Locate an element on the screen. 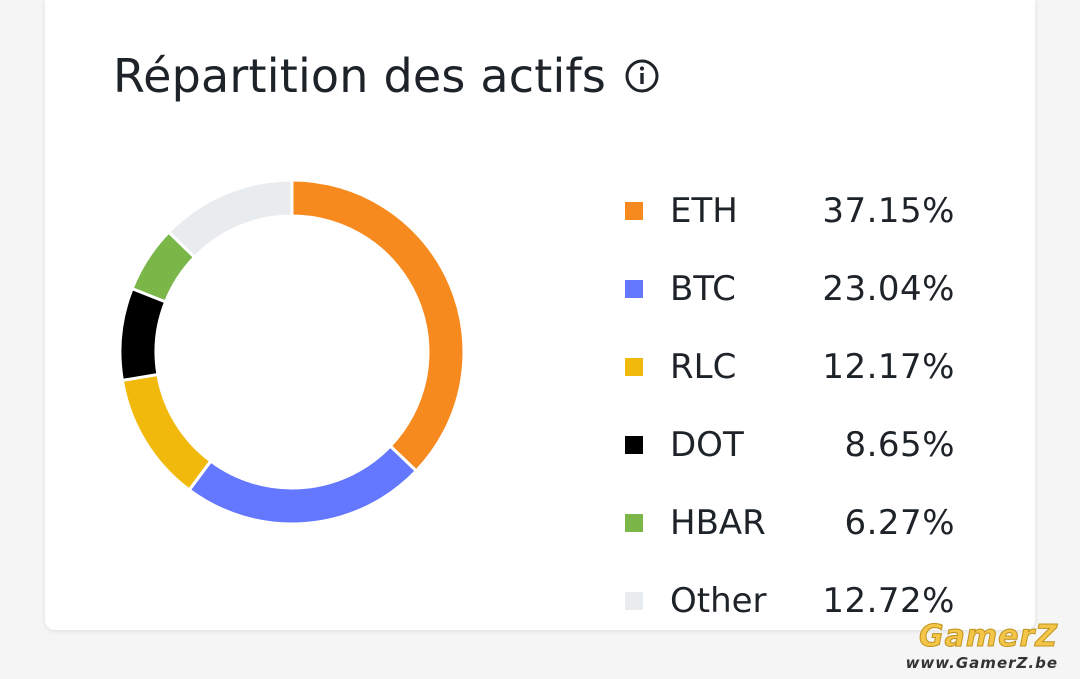 The height and width of the screenshot is (679, 1080). legend-value: 8.65% is located at coordinates (899, 445).